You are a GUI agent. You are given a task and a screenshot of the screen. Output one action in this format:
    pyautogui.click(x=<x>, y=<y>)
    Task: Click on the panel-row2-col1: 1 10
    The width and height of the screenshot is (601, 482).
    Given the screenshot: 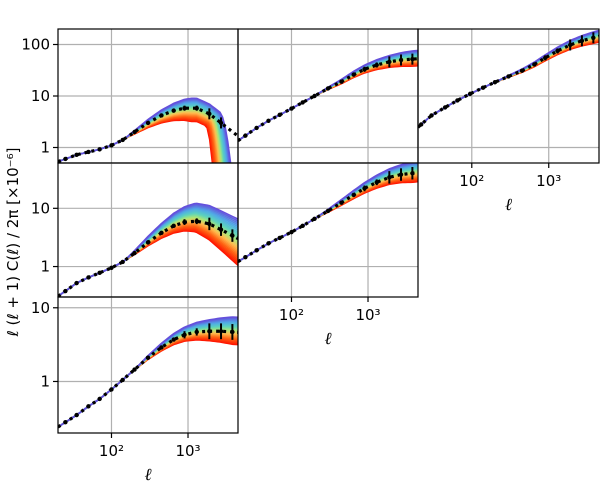 What is the action you would take?
    pyautogui.click(x=135, y=230)
    